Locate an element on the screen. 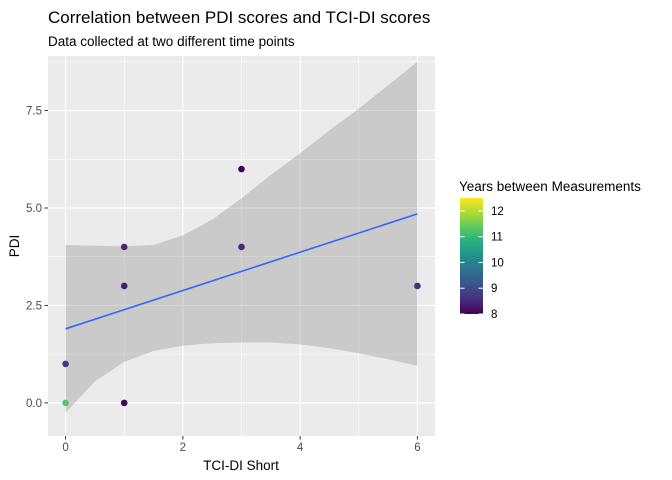  y-tick-label: 5.0 is located at coordinates (34, 209).